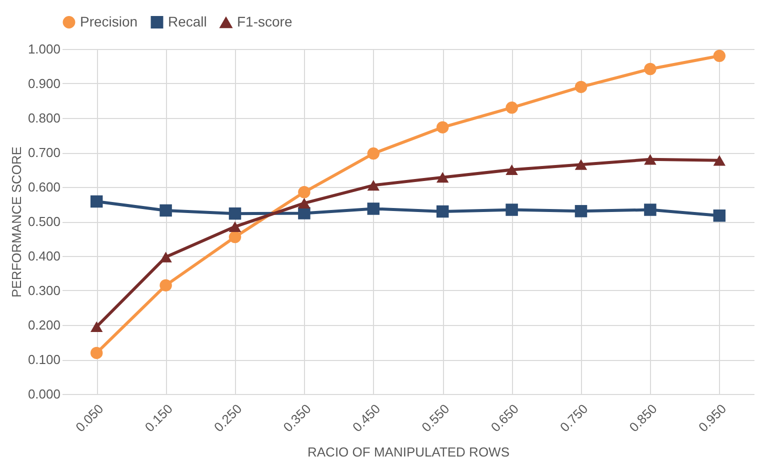 The image size is (774, 470). What do you see at coordinates (44, 394) in the screenshot?
I see `y-tick-label: 0.000` at bounding box center [44, 394].